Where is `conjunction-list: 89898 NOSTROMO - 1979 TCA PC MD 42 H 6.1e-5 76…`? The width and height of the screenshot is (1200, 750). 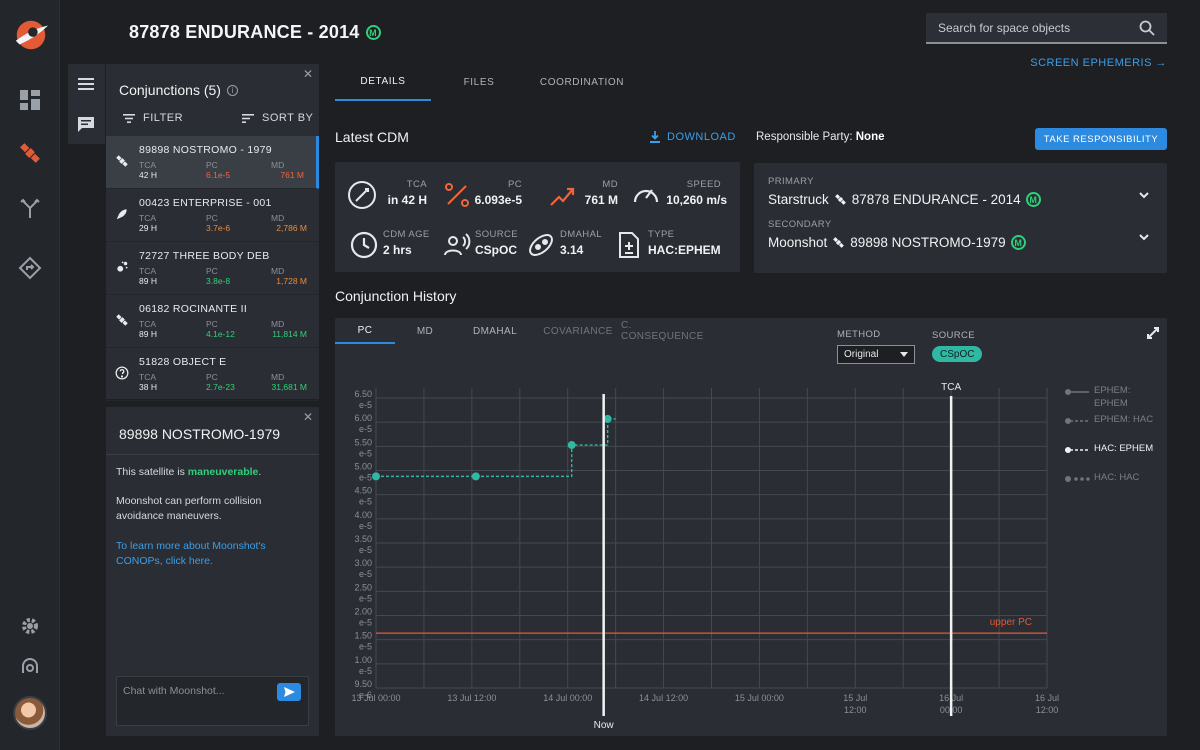 conjunction-list: 89898 NOSTROMO - 1979 TCA PC MD 42 H 6.1e-5 76… is located at coordinates (212, 268).